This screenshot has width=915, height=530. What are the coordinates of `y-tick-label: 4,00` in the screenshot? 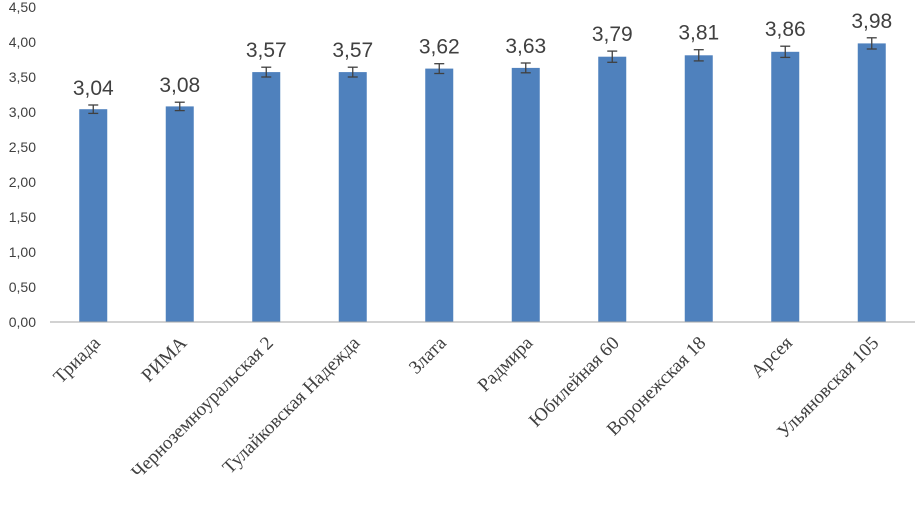 It's located at (22, 42).